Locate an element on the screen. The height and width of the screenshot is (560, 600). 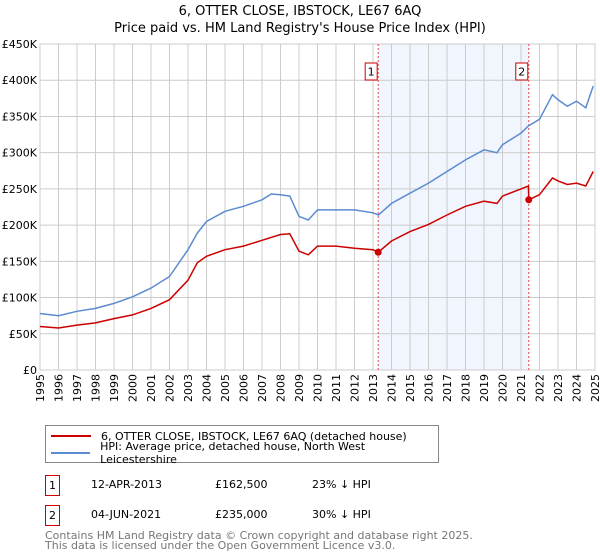
x-tick-label: 2017 is located at coordinates (447, 388).